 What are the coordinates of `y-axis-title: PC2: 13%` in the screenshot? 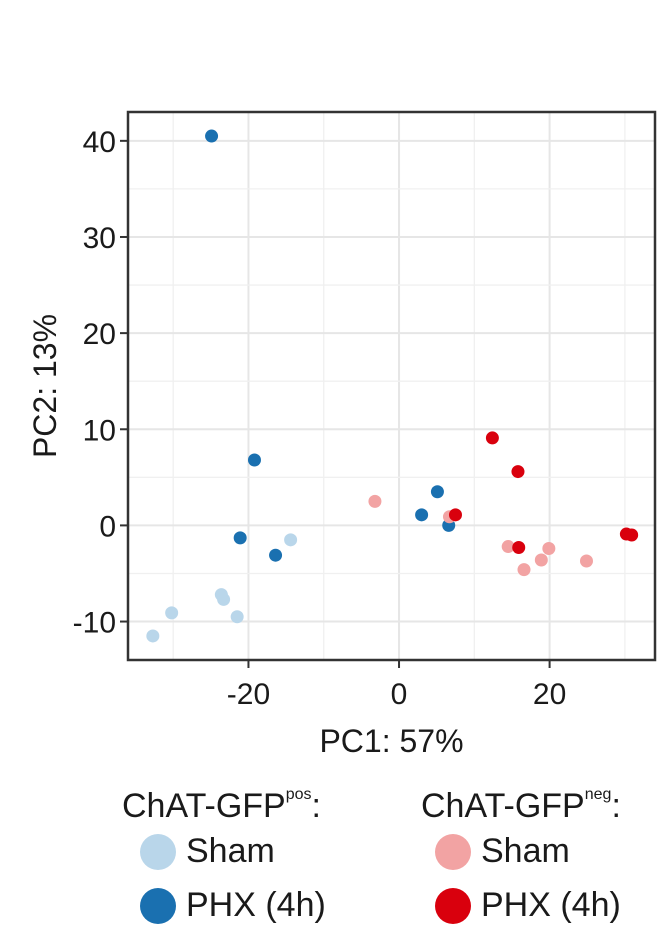 It's located at (45, 386).